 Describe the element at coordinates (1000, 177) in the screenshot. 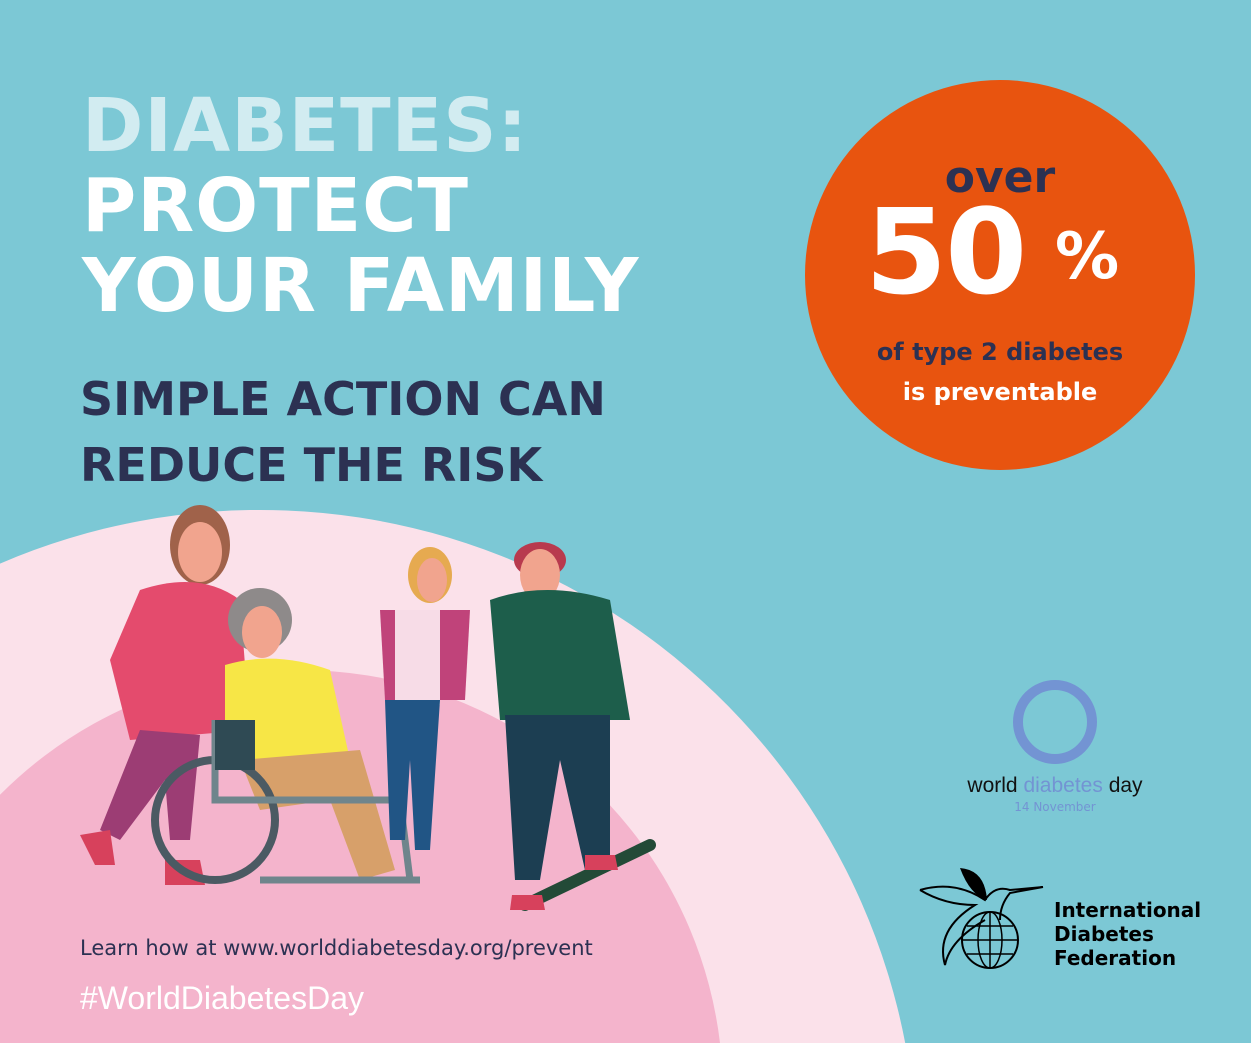

I see `stat-prefix: over` at that location.